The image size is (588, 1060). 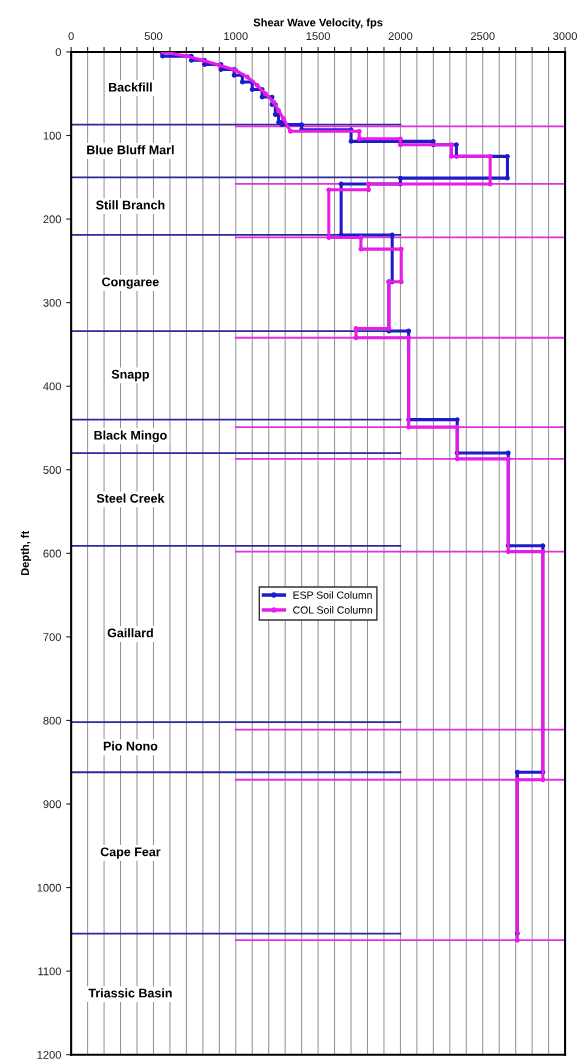 What do you see at coordinates (52, 720) in the screenshot?
I see `y-tick-label: 800` at bounding box center [52, 720].